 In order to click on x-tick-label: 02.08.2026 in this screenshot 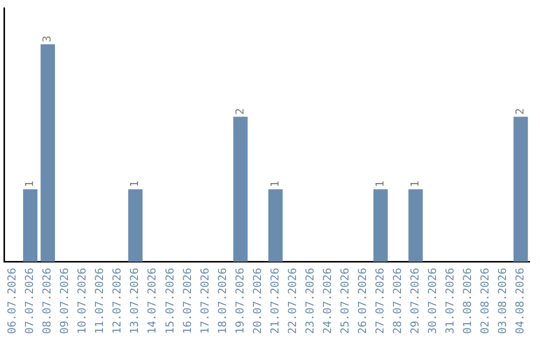, I will do `click(485, 301)`.